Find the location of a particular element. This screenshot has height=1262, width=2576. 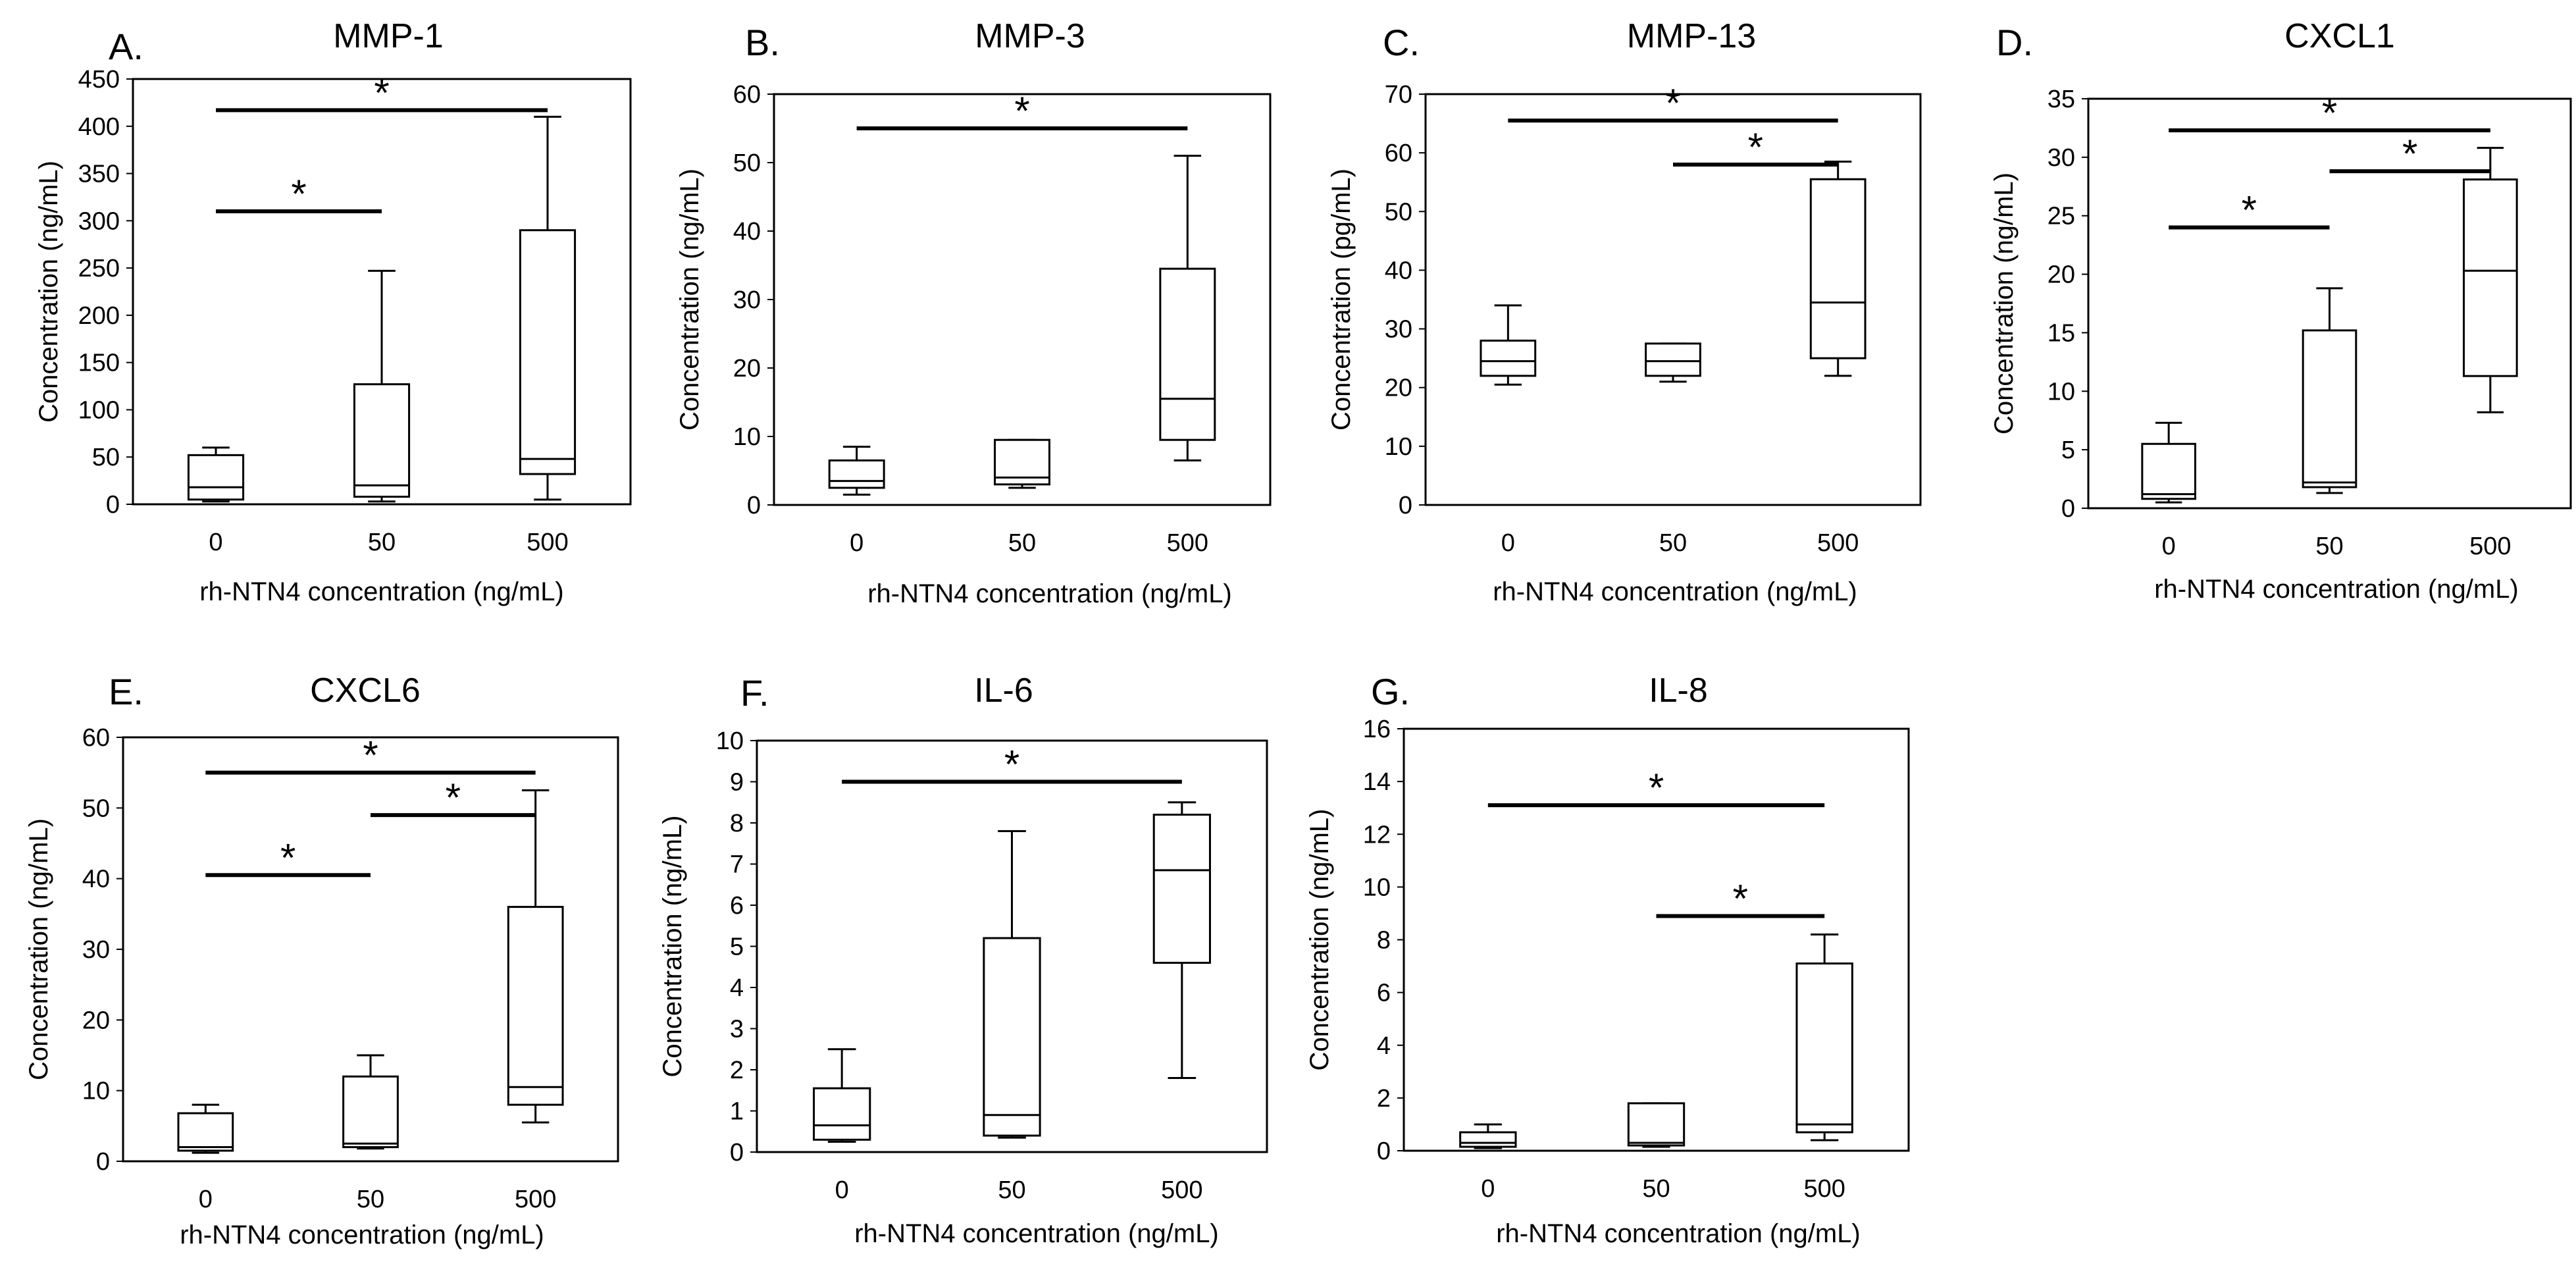

y-tick-label: 150 is located at coordinates (99, 363).